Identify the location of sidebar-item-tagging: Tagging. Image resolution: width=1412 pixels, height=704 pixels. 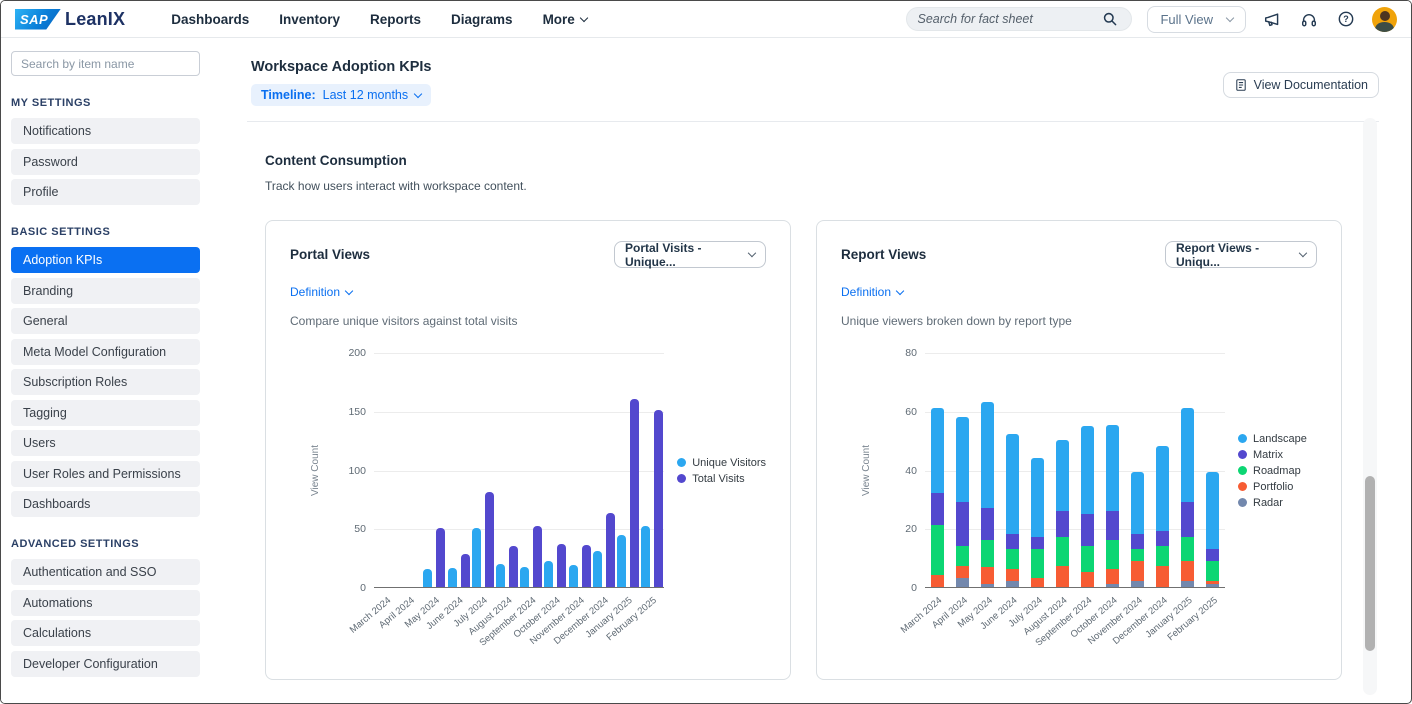
(105, 412).